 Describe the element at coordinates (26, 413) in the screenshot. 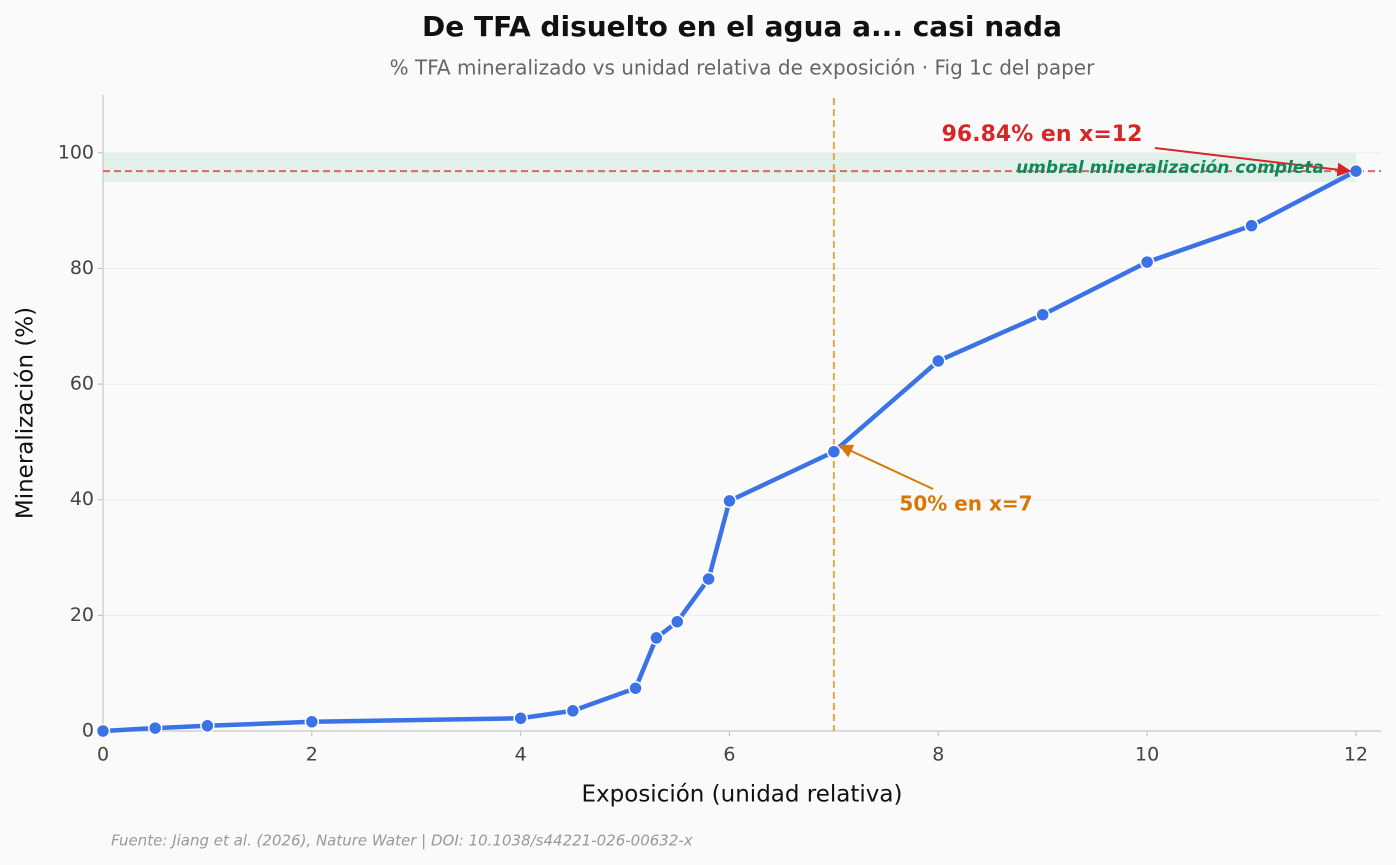

I see `y-axis-label: Mineralización (%)` at that location.